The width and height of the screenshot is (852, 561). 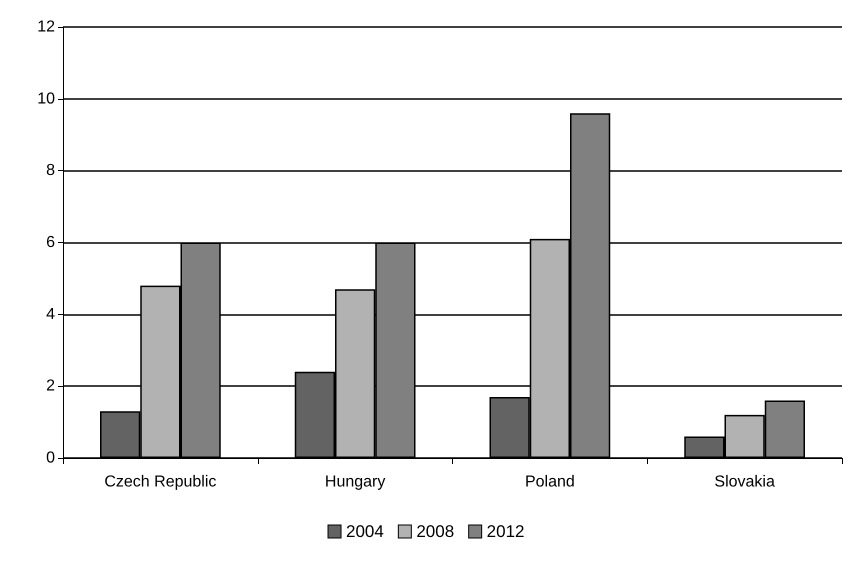 What do you see at coordinates (51, 171) in the screenshot?
I see `y-tick-label: 8` at bounding box center [51, 171].